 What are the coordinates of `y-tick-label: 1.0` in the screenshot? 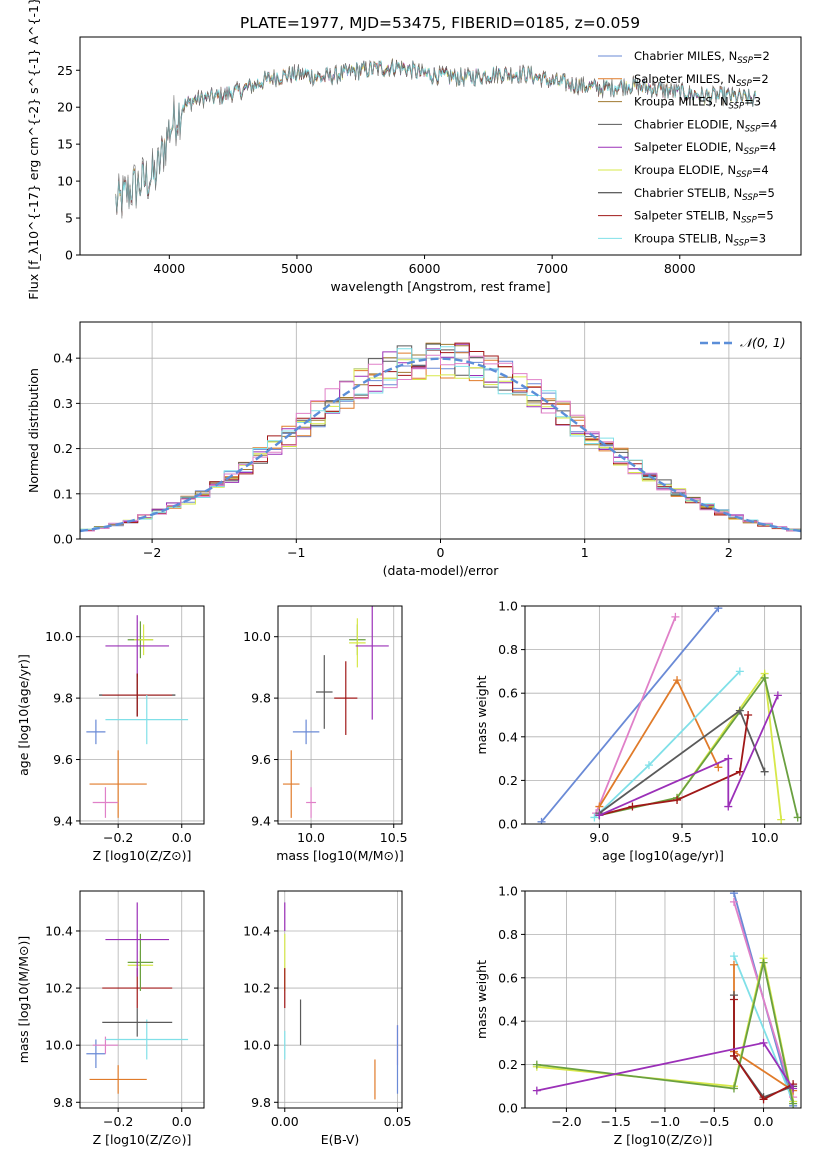 It's located at (508, 891).